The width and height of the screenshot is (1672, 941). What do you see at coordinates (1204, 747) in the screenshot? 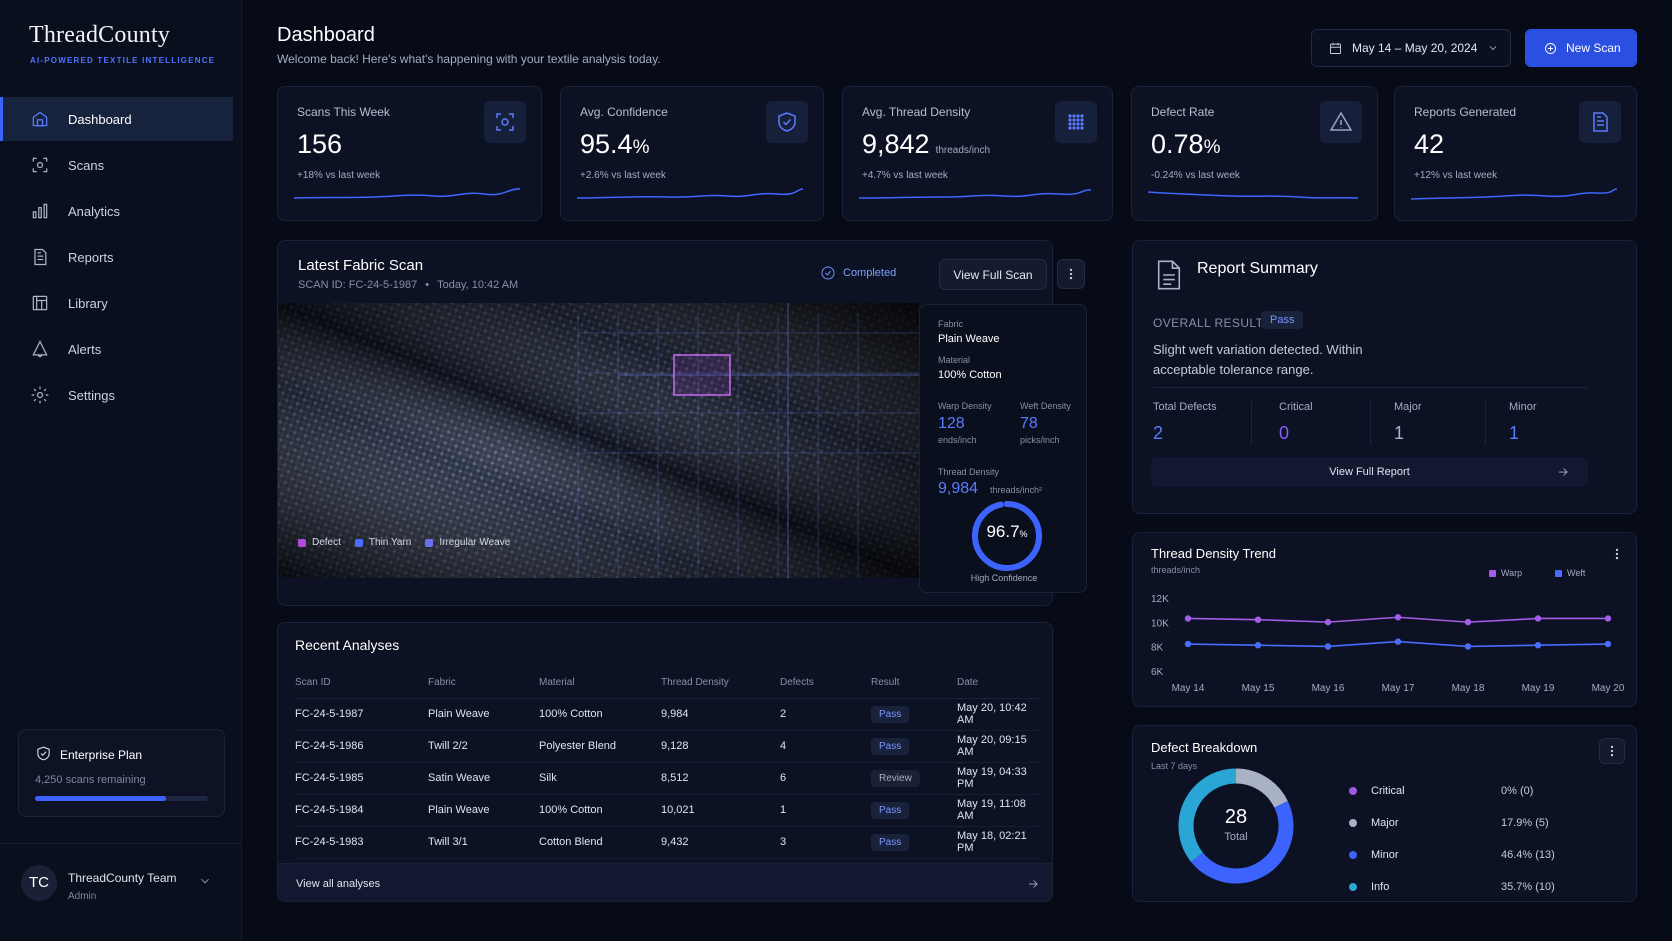
I see `chart-title: Defect Breakdown` at bounding box center [1204, 747].